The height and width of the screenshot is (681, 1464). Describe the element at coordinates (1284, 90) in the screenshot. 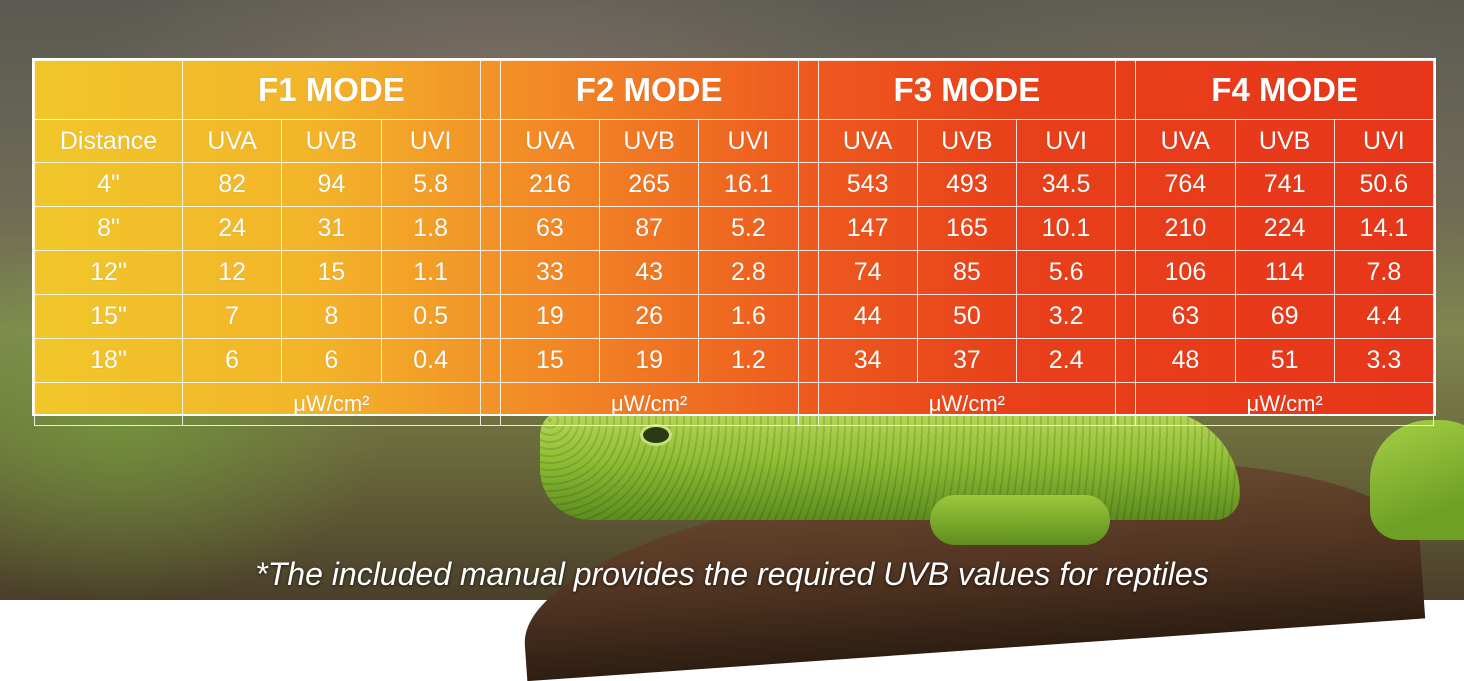

I see `mode-header-f4: F4 MODE` at that location.